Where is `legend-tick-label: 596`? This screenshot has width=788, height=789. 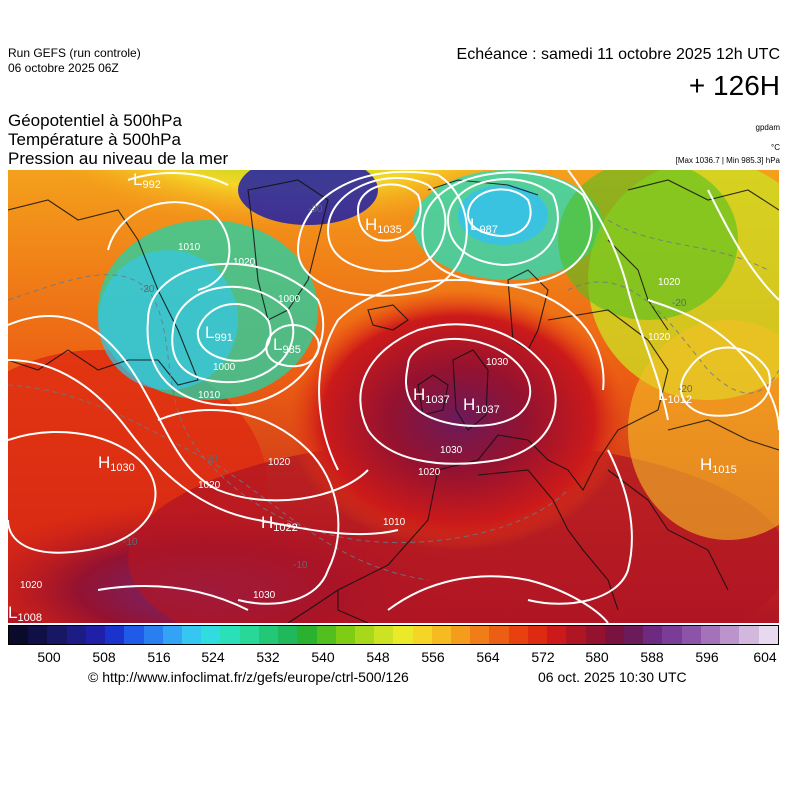
legend-tick-label: 596 is located at coordinates (707, 657).